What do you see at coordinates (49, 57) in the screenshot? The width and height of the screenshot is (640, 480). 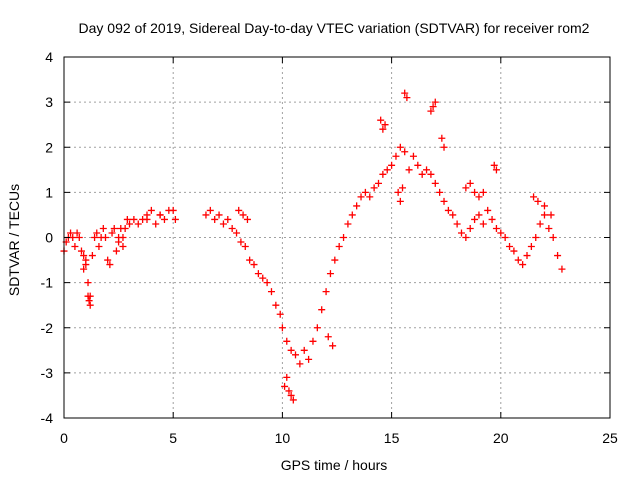 I see `y-tick-label: 4` at bounding box center [49, 57].